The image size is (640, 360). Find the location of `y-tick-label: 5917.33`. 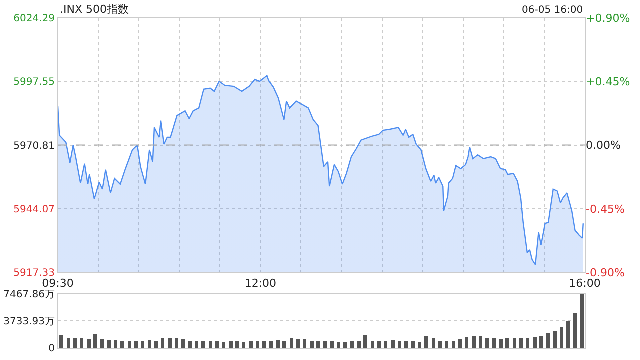

y-tick-label: 5917.33 is located at coordinates (34, 274).